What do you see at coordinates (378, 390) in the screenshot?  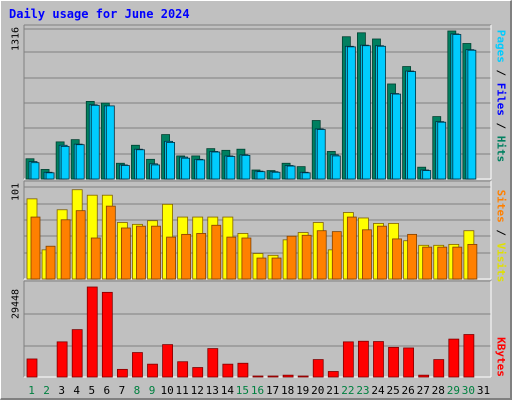 I see `x-tick-label: 24` at bounding box center [378, 390].